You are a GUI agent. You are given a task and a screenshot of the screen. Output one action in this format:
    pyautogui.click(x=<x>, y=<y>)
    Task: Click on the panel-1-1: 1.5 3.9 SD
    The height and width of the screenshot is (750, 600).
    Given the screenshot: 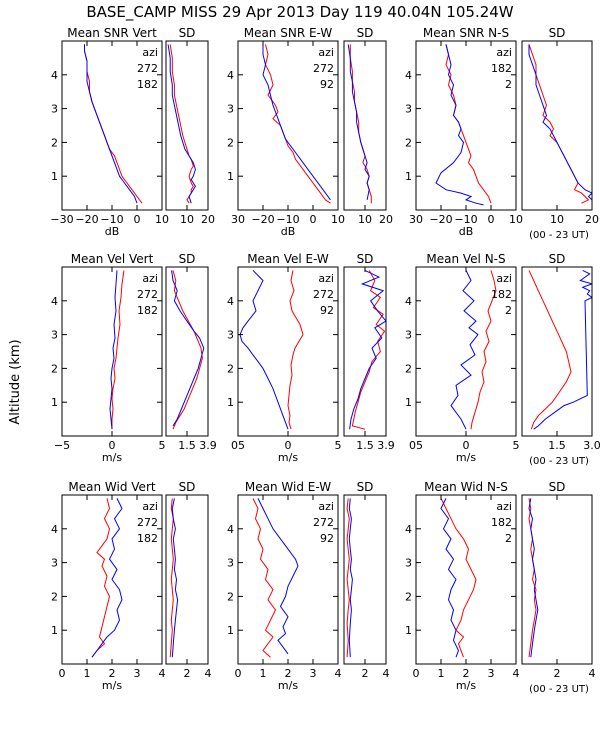 What is the action you would take?
    pyautogui.click(x=191, y=352)
    